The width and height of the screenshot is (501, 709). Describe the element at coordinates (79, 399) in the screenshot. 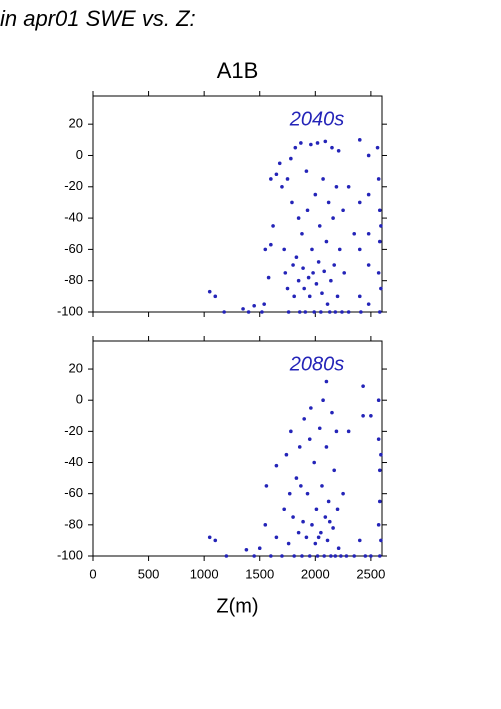

I see `y-tick-label: 0` at that location.